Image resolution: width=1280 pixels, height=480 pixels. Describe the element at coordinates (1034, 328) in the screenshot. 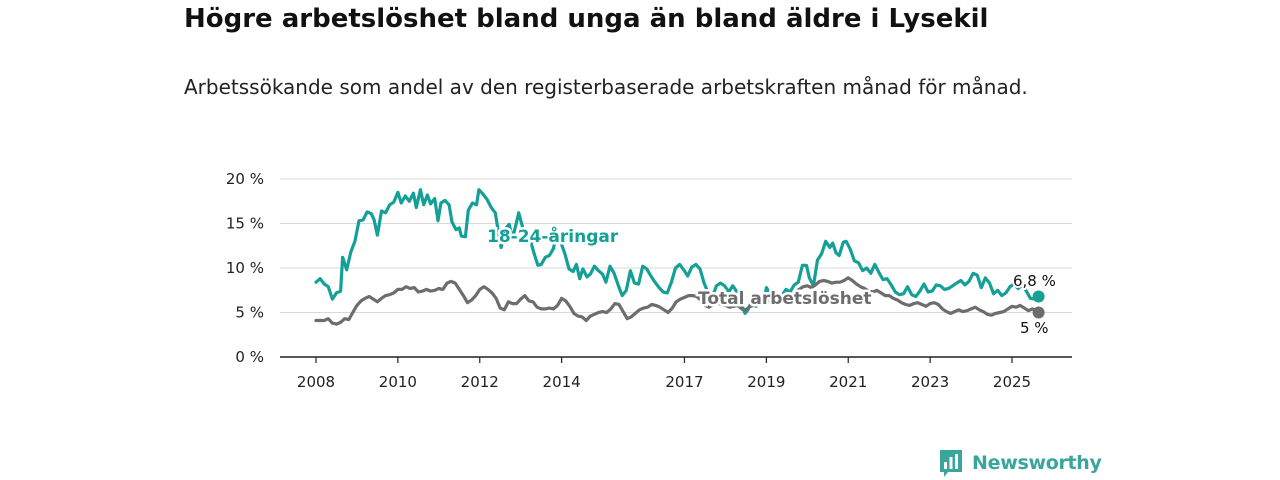

I see `end-value-label: 5 %` at that location.